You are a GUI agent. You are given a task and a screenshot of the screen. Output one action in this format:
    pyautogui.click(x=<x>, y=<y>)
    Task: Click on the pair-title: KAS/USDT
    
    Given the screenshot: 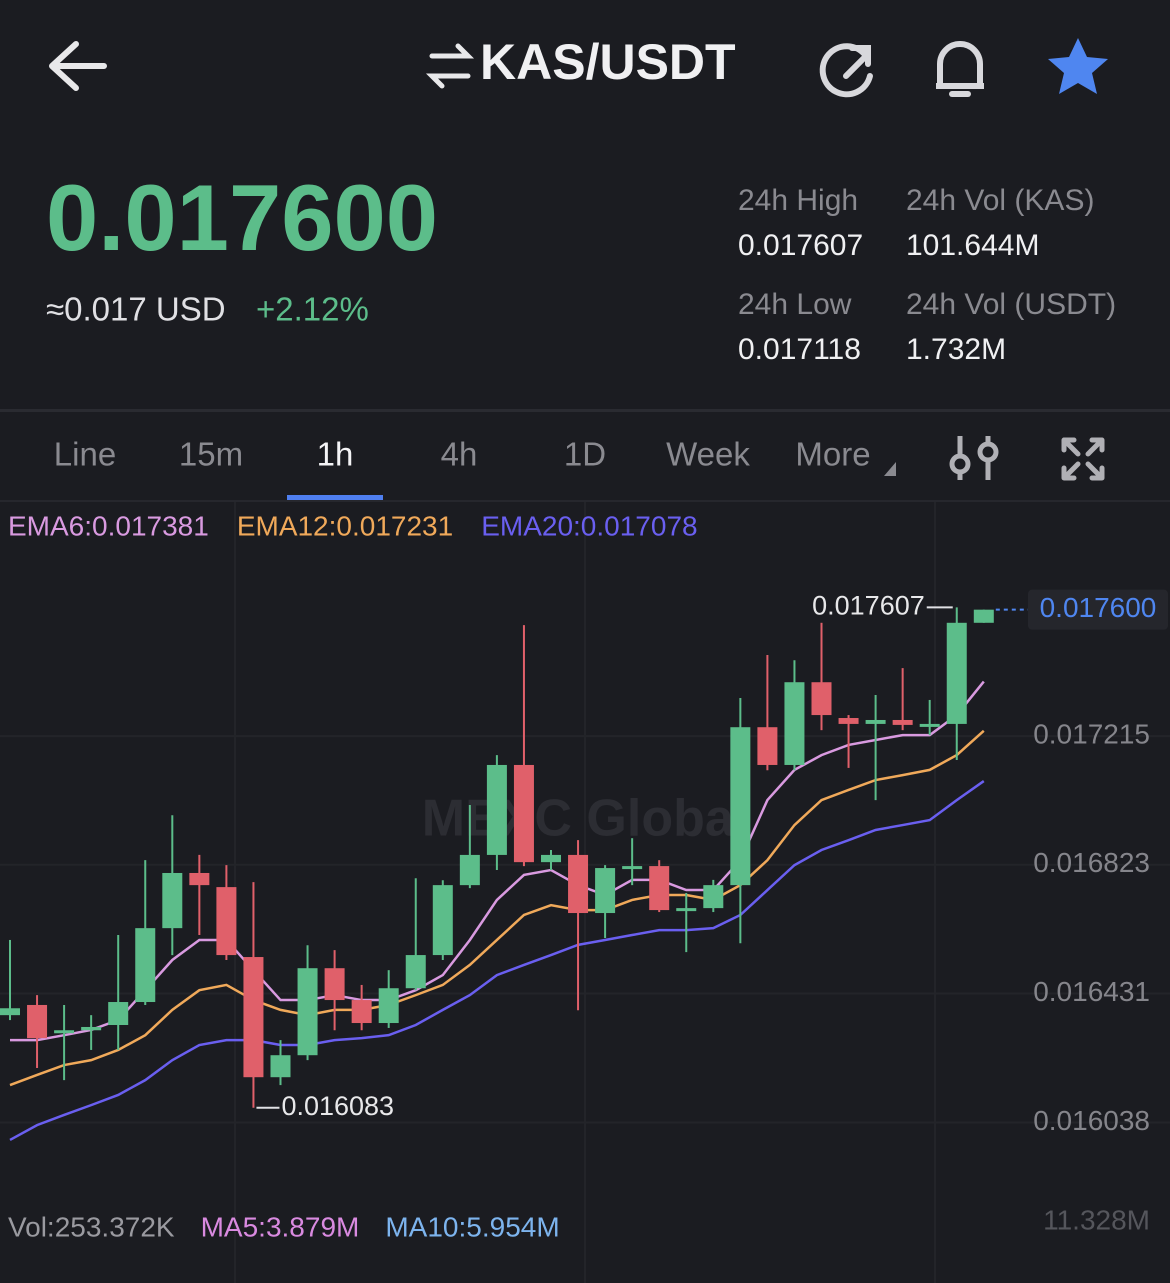 What is the action you would take?
    pyautogui.click(x=608, y=62)
    